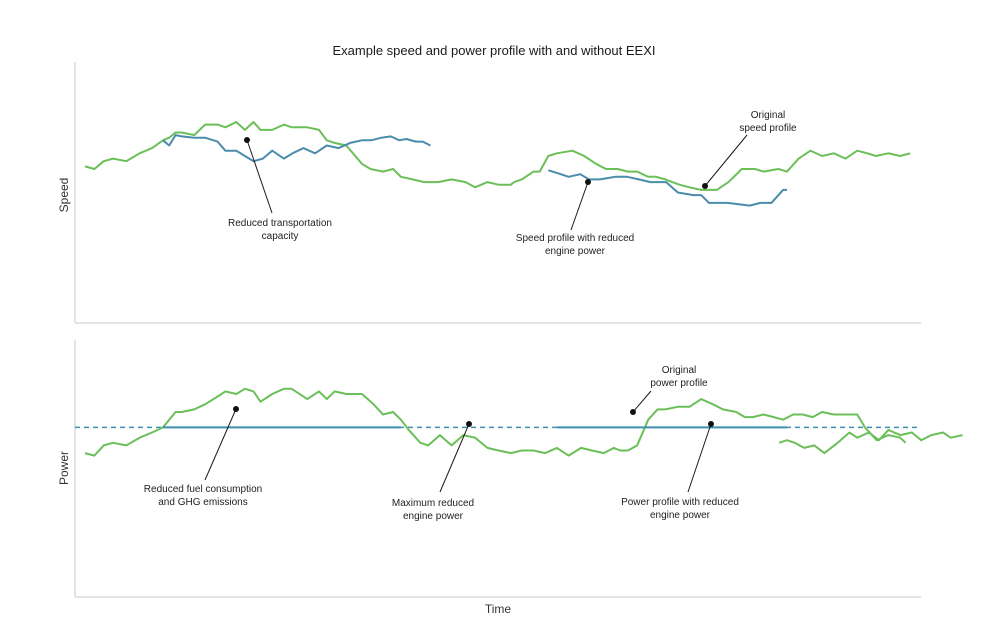 This screenshot has height=626, width=1004. What do you see at coordinates (711, 424) in the screenshot?
I see `marker-power-reduced` at bounding box center [711, 424].